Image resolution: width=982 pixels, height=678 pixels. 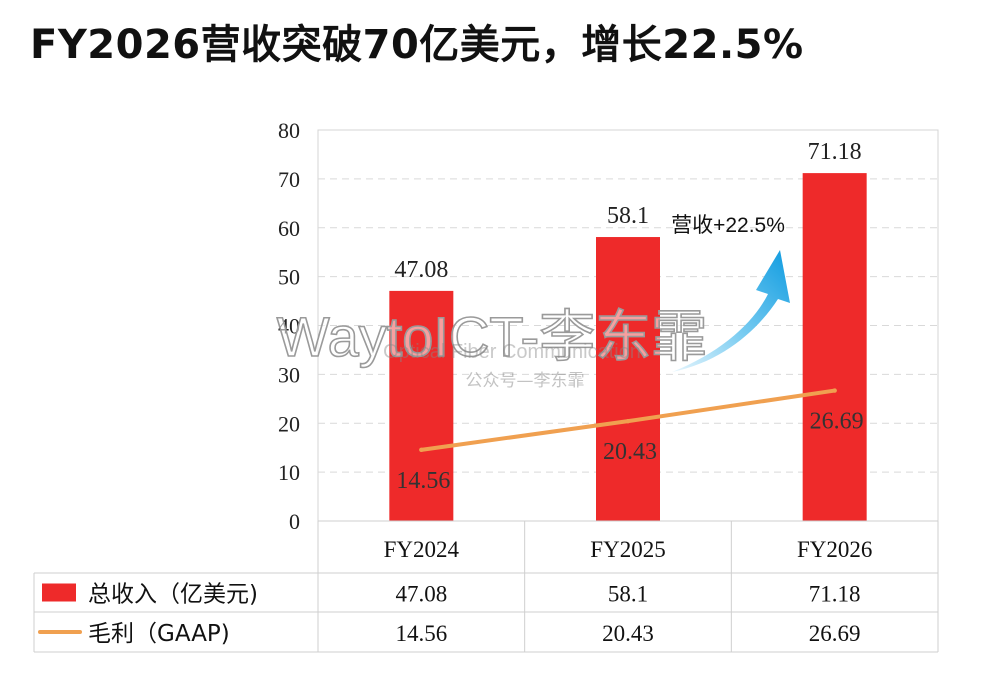 I want to click on gross-profit-value-label: 20.43, so click(x=630, y=452).